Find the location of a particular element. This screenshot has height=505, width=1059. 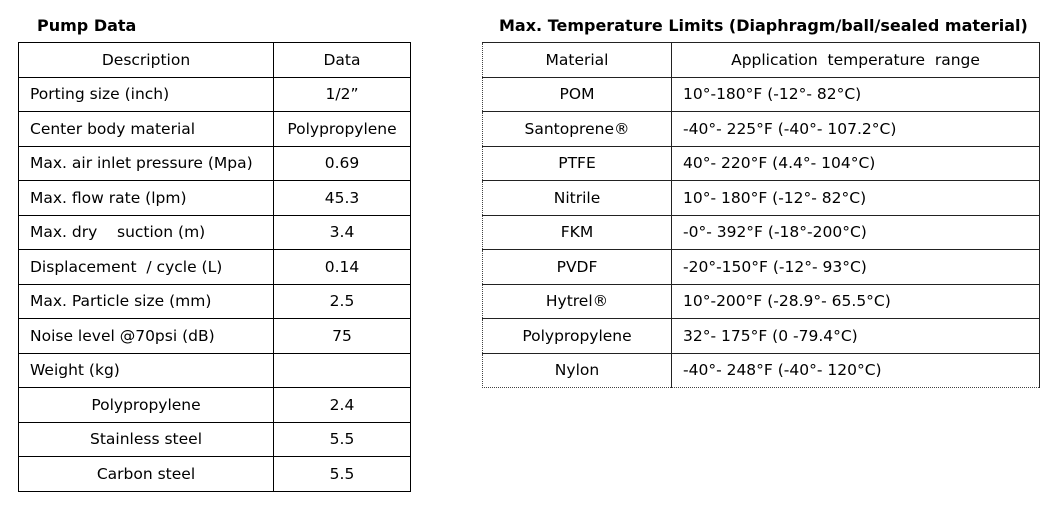

row-material: PVDF is located at coordinates (577, 267).